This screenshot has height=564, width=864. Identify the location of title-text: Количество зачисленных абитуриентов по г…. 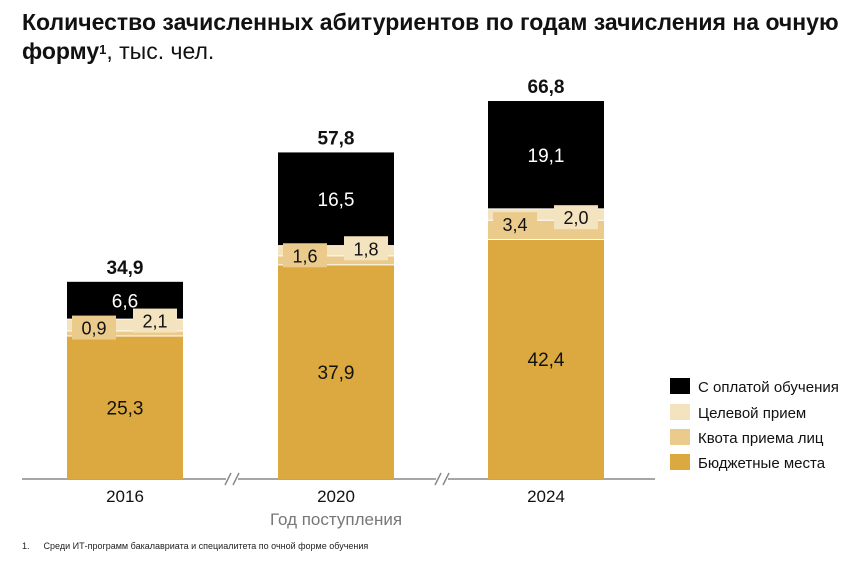
(430, 36).